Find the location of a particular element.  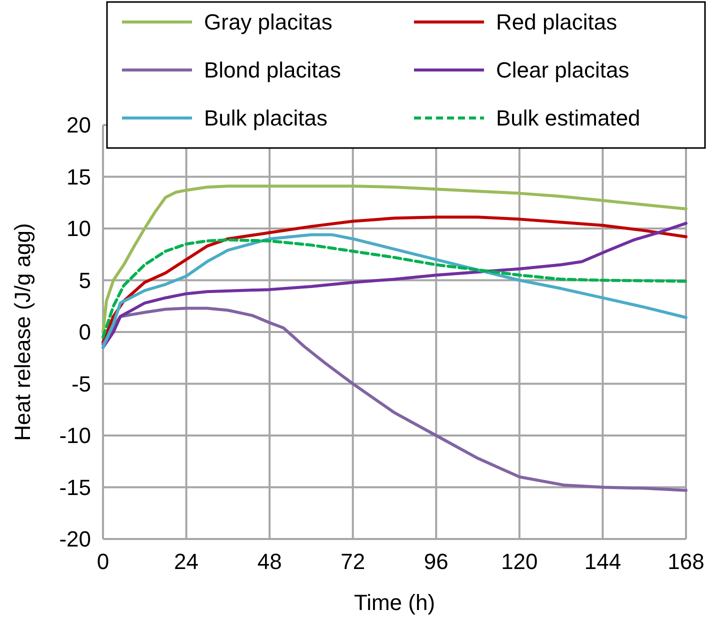

y-tick-label: -5 is located at coordinates (81, 383).